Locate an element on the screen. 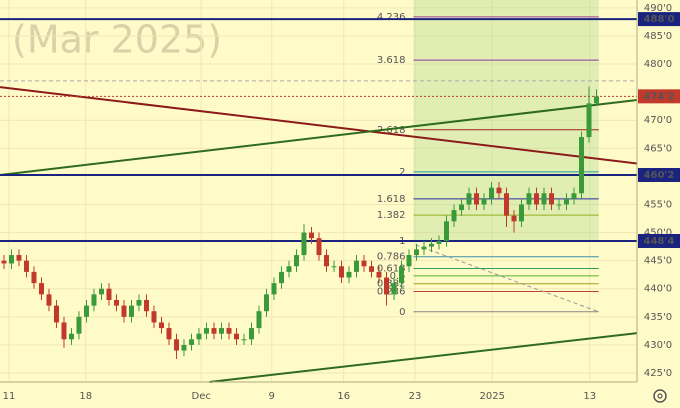  fib-label: 3.618 is located at coordinates (391, 60).